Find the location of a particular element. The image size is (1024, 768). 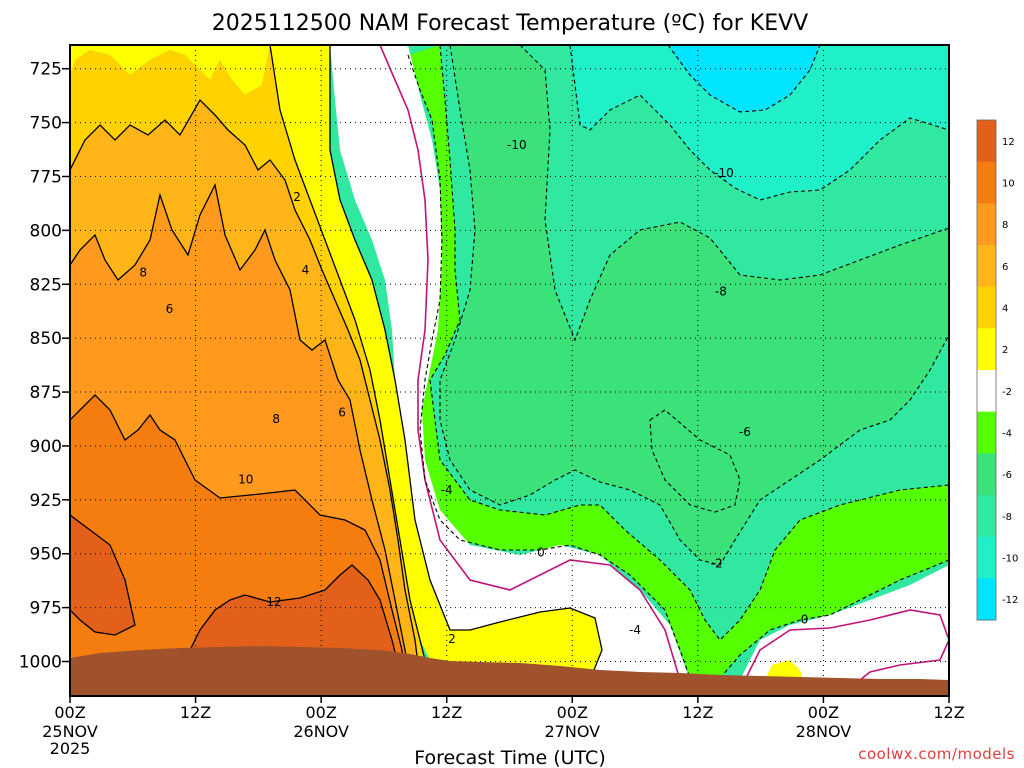

colorbar-label-9: -8 is located at coordinates (1007, 517).